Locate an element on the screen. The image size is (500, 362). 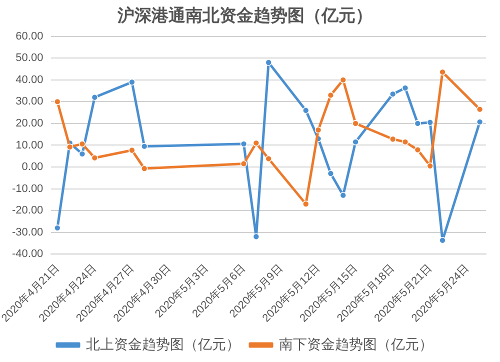
y-tick-label: -30.00 is located at coordinates (28, 232).